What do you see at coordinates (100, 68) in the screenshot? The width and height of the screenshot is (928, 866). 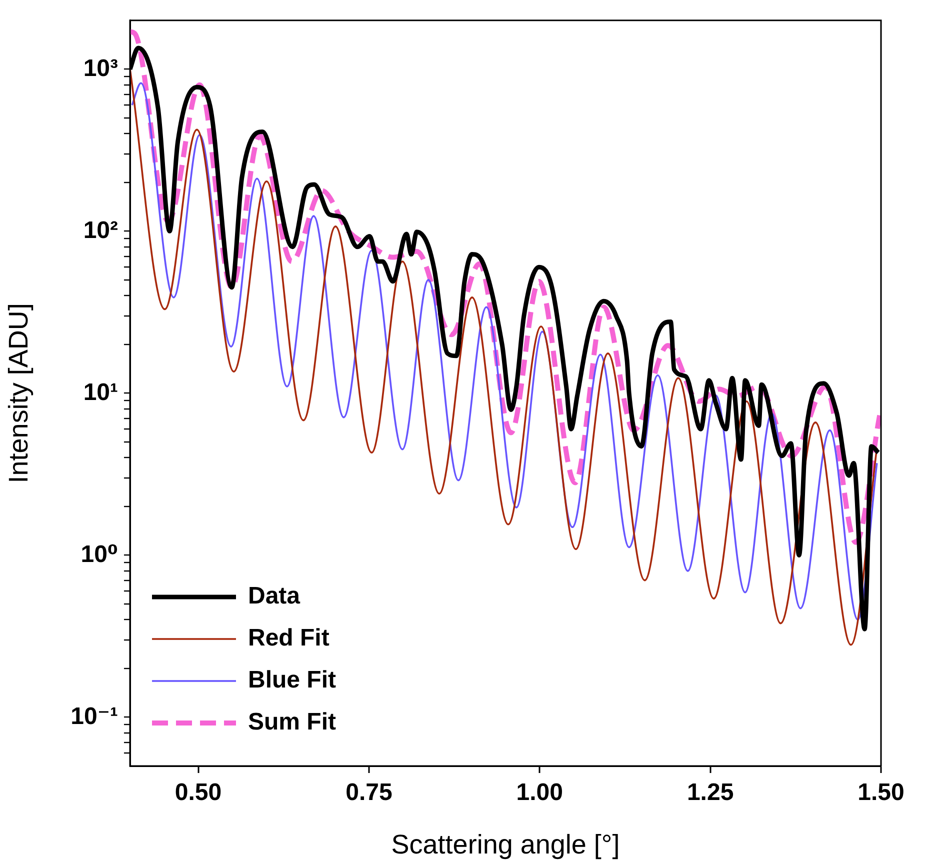 I see `y-tick-label: 10³` at bounding box center [100, 68].